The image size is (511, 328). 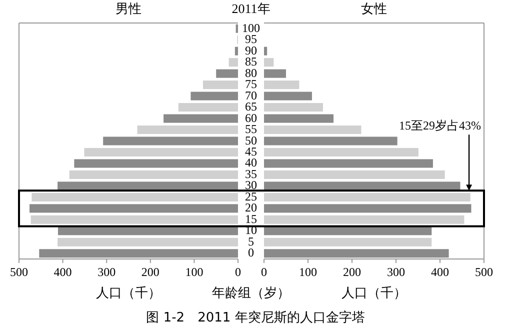 What do you see at coordinates (251, 8) in the screenshot?
I see `text: 2011年` at bounding box center [251, 8].